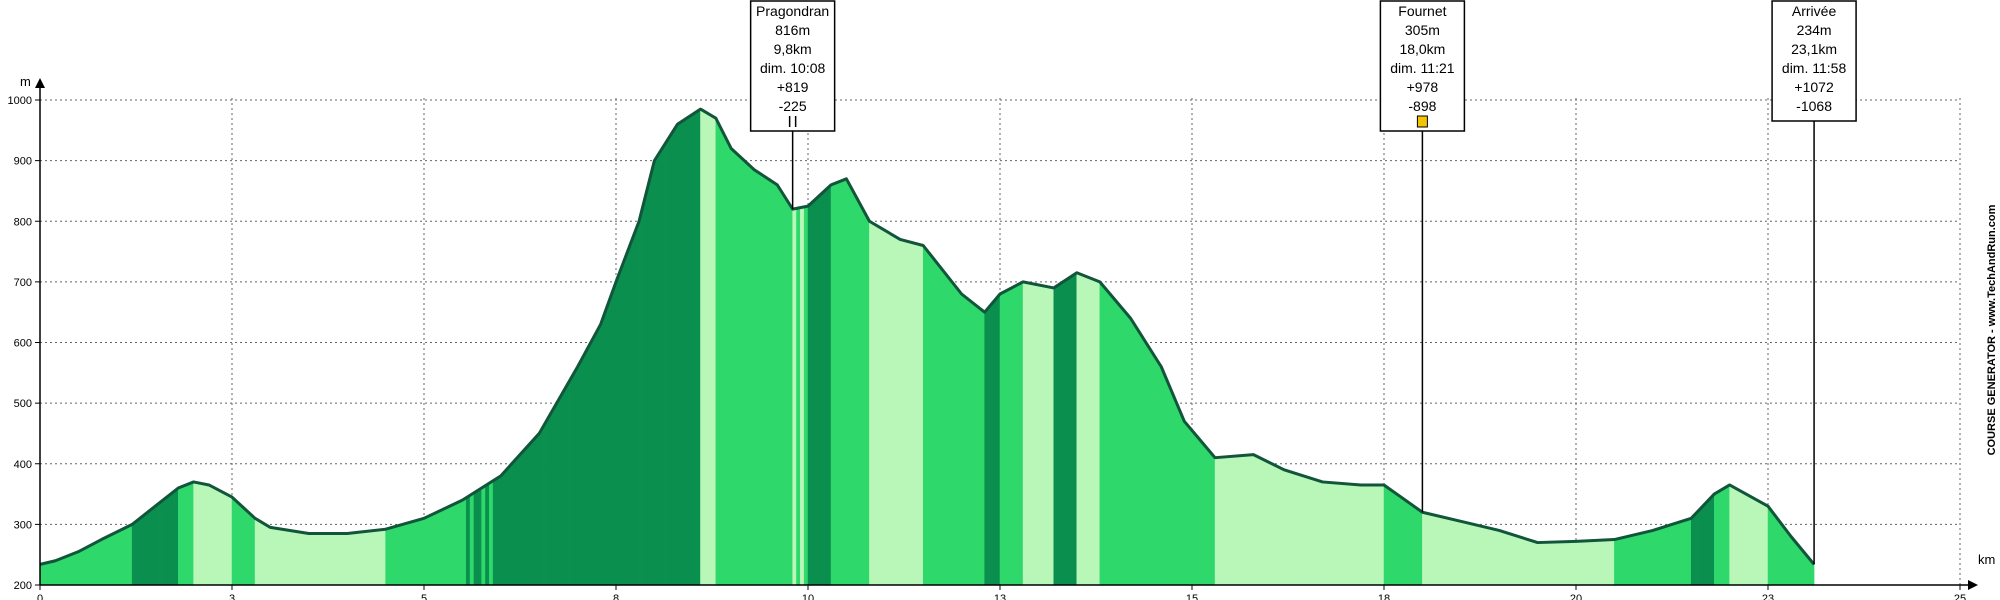 The width and height of the screenshot is (2000, 600). I want to click on waypoint-line: Arrivée, so click(1814, 11).